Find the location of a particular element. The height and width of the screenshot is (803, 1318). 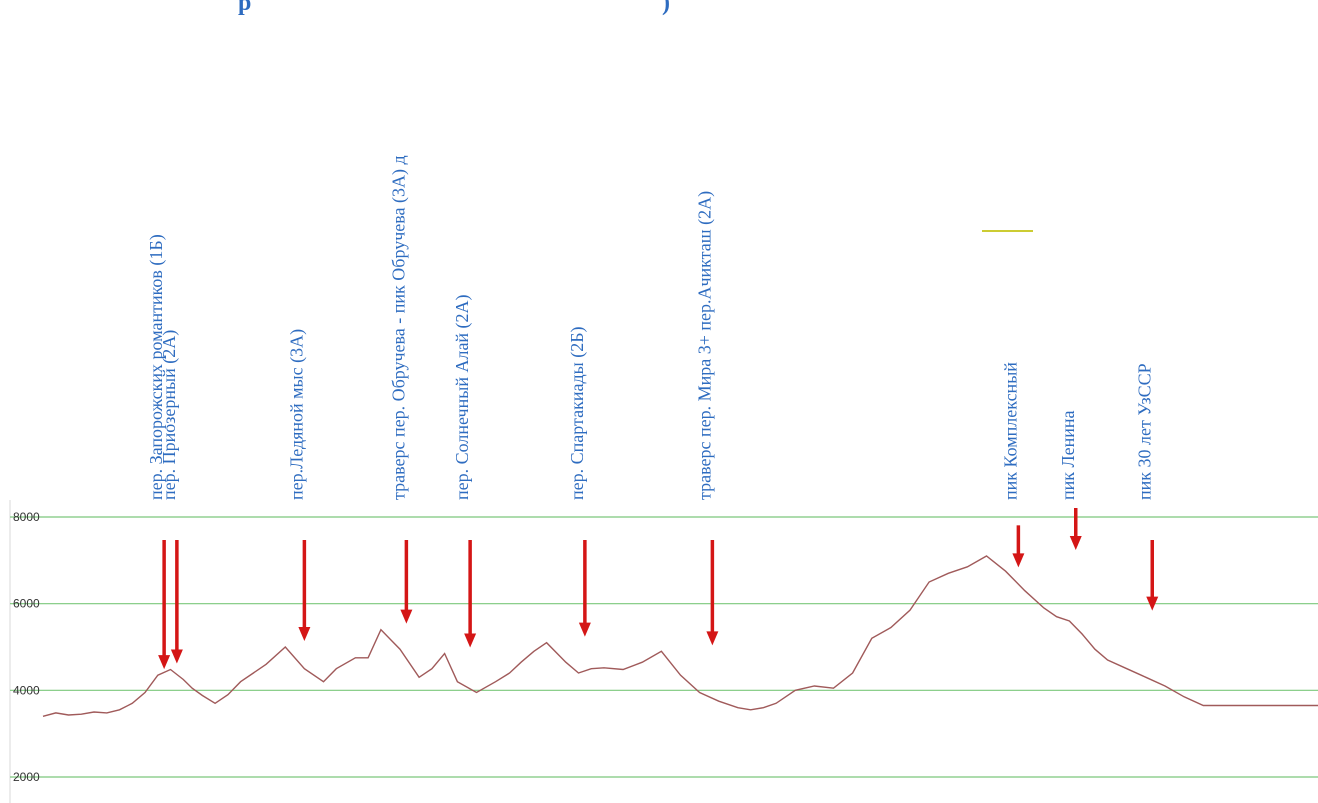

y-tick-label-4000: 4000 is located at coordinates (26, 690).